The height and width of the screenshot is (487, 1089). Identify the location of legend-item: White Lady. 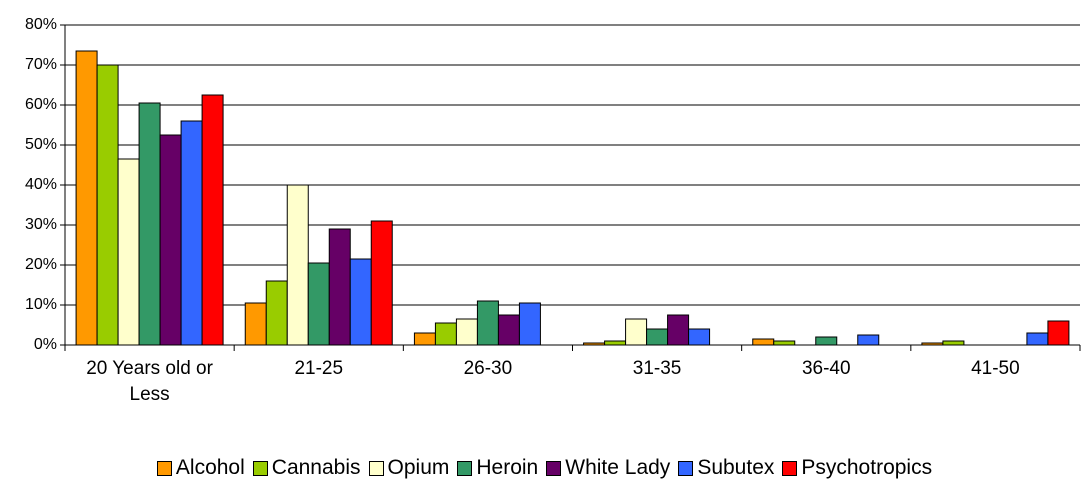
(608, 468).